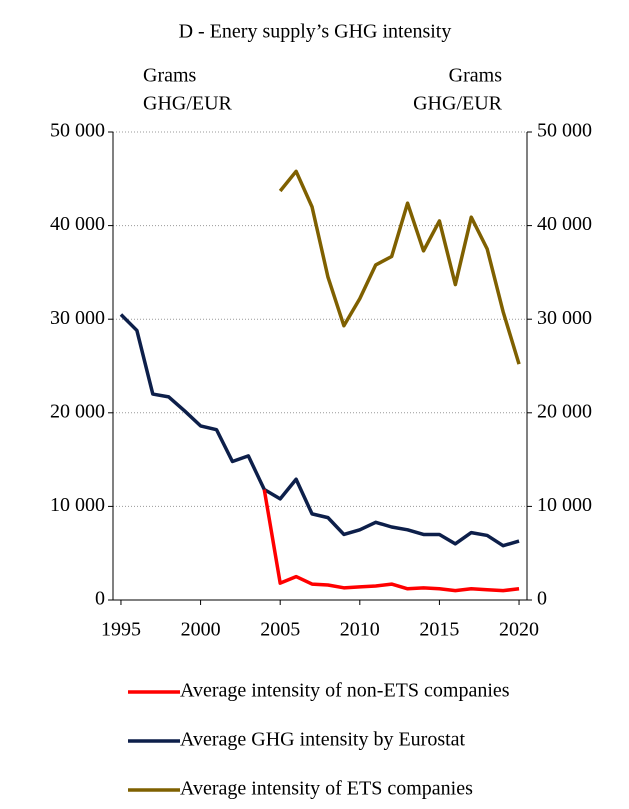 This screenshot has width=629, height=809. What do you see at coordinates (121, 630) in the screenshot?
I see `x-tick-label: 1995` at bounding box center [121, 630].